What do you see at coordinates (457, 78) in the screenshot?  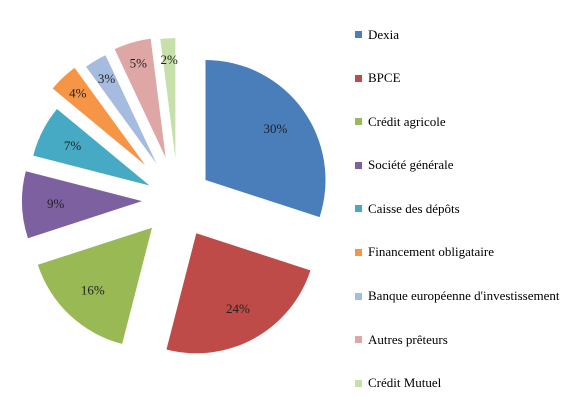 I see `legend-item-bpce: BPCE` at bounding box center [457, 78].